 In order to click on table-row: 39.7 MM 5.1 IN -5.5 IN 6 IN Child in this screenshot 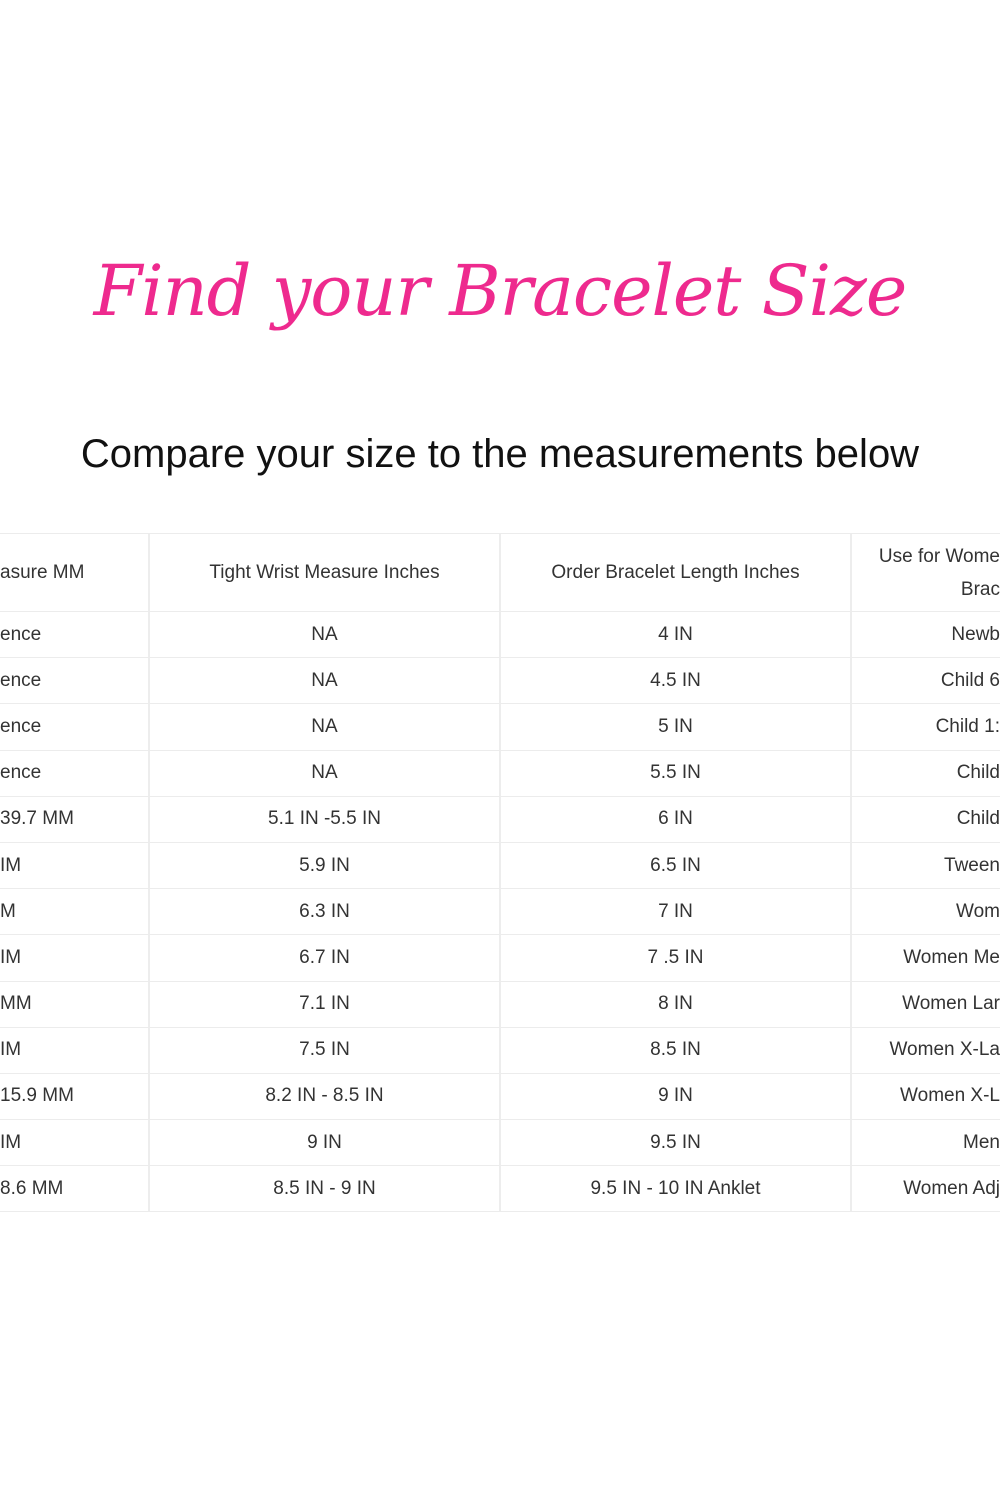, I will do `click(500, 819)`.